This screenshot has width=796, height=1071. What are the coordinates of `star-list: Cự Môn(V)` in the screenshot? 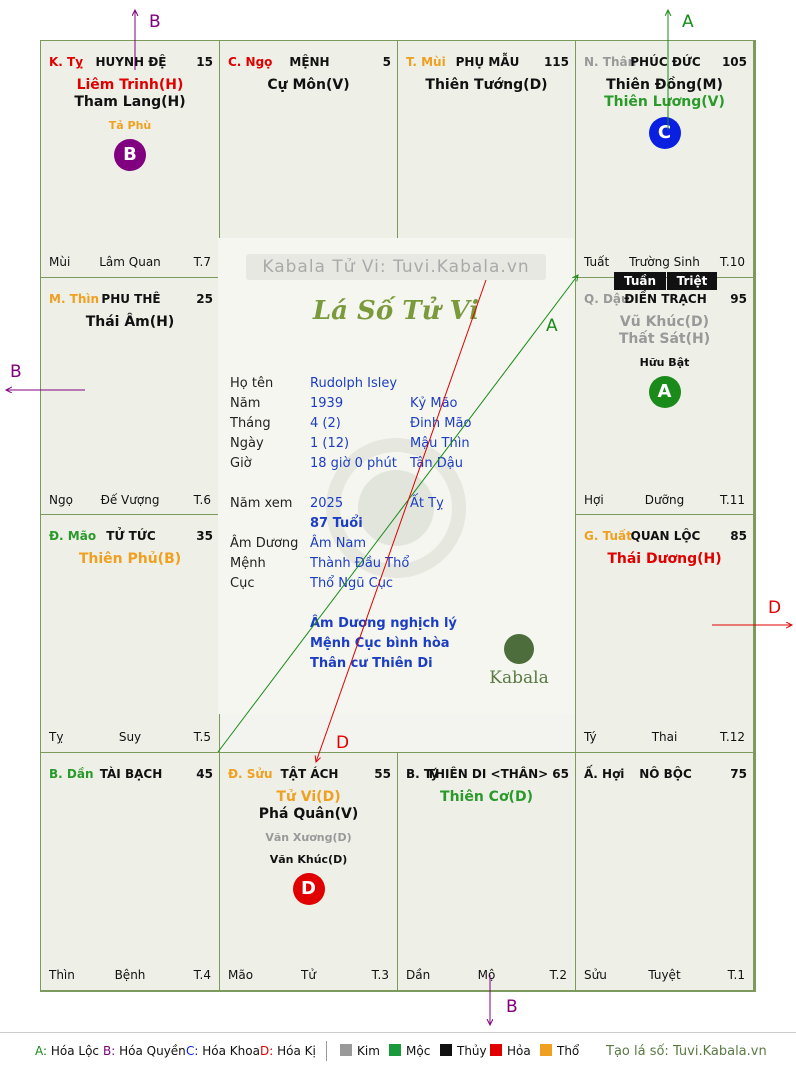 It's located at (308, 85).